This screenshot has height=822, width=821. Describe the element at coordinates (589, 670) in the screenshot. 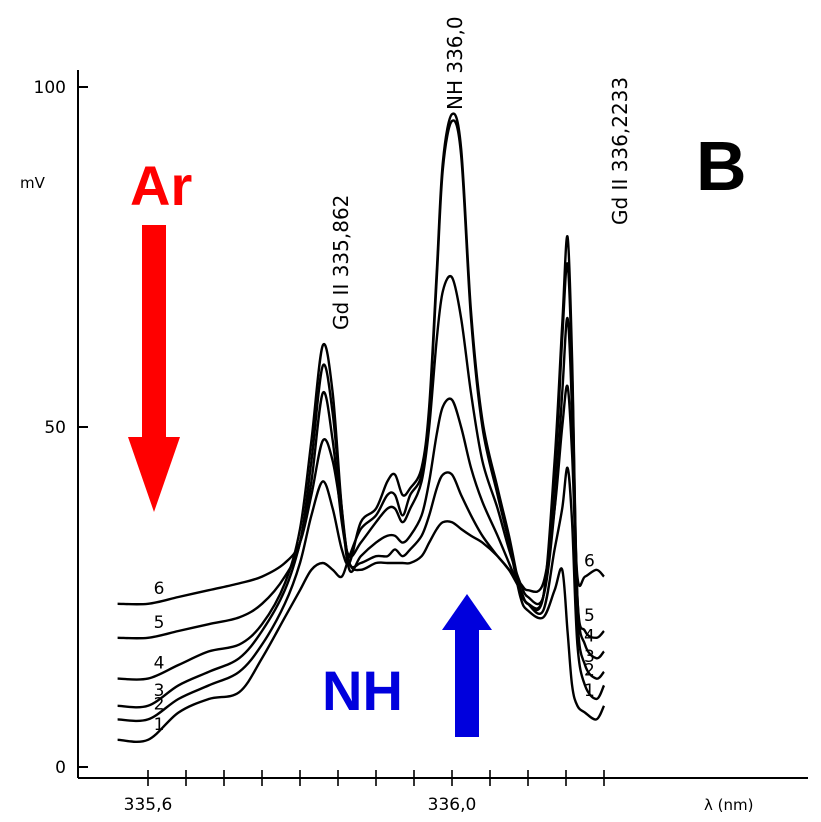

I see `curve-label-right-2: 2` at that location.